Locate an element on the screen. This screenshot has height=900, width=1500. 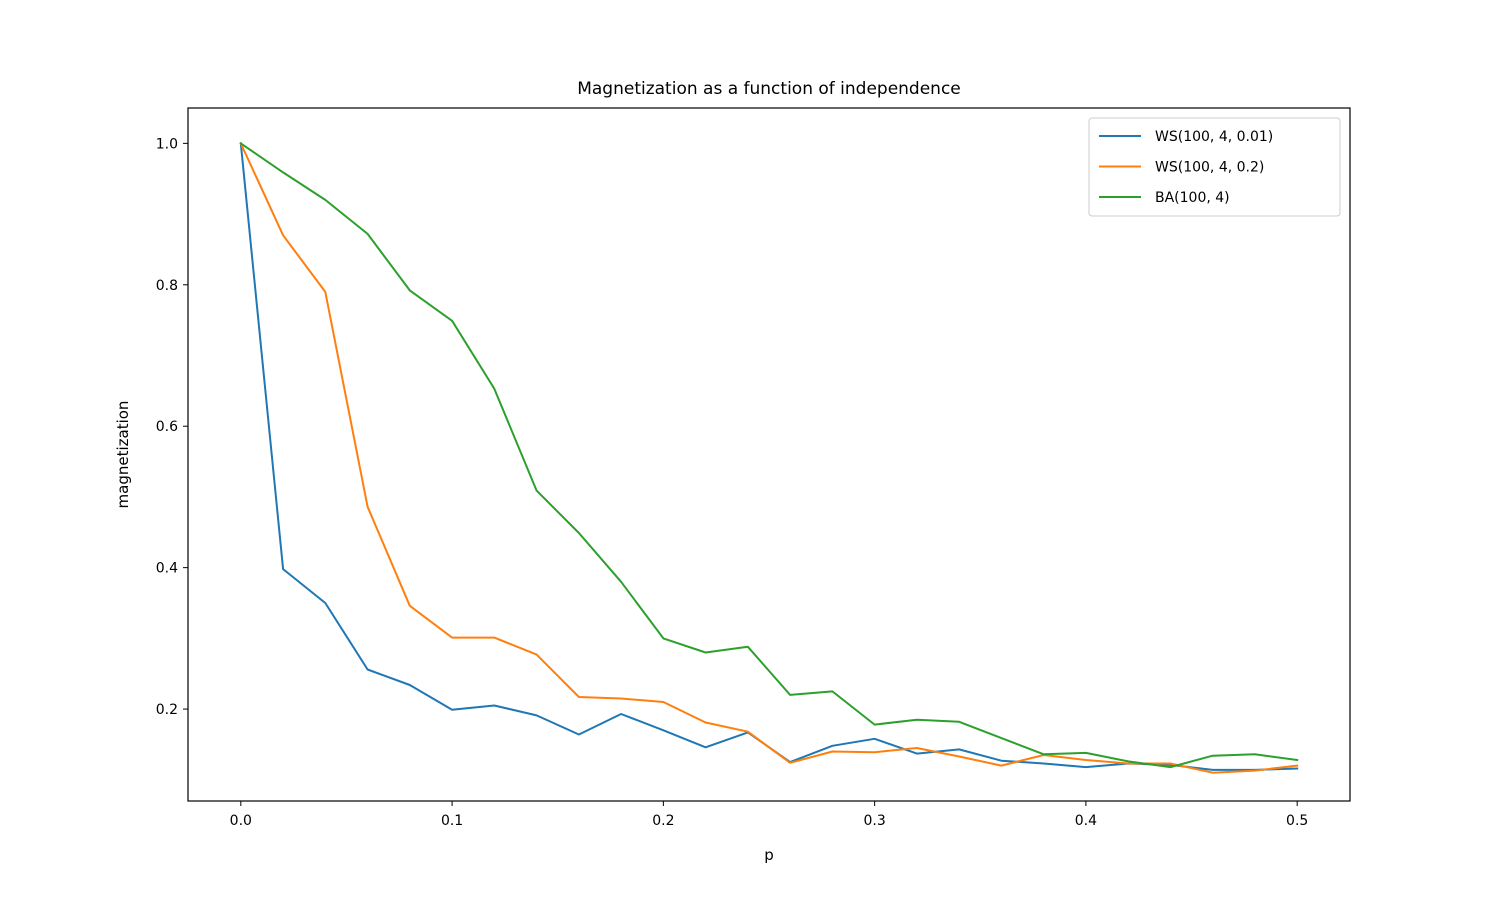
y-tick-label: 0.2 is located at coordinates (167, 710).